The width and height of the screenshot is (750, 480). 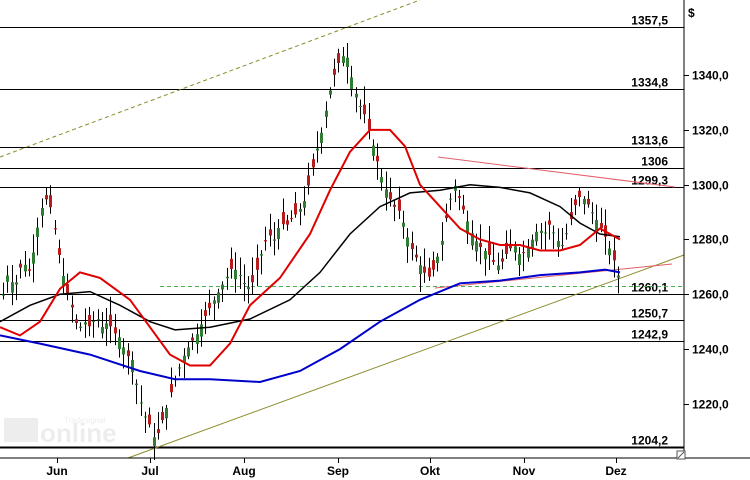 I want to click on svg-text: Tradesignal, so click(x=85, y=420).